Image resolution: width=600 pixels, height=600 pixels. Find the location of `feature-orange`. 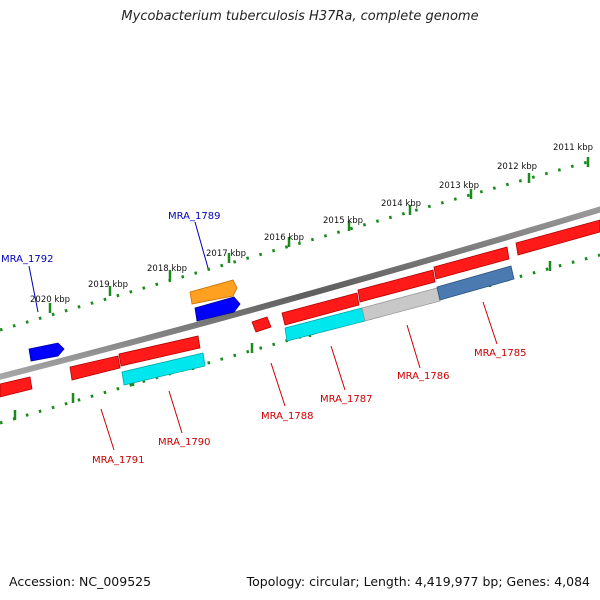

feature-orange is located at coordinates (213, 292).